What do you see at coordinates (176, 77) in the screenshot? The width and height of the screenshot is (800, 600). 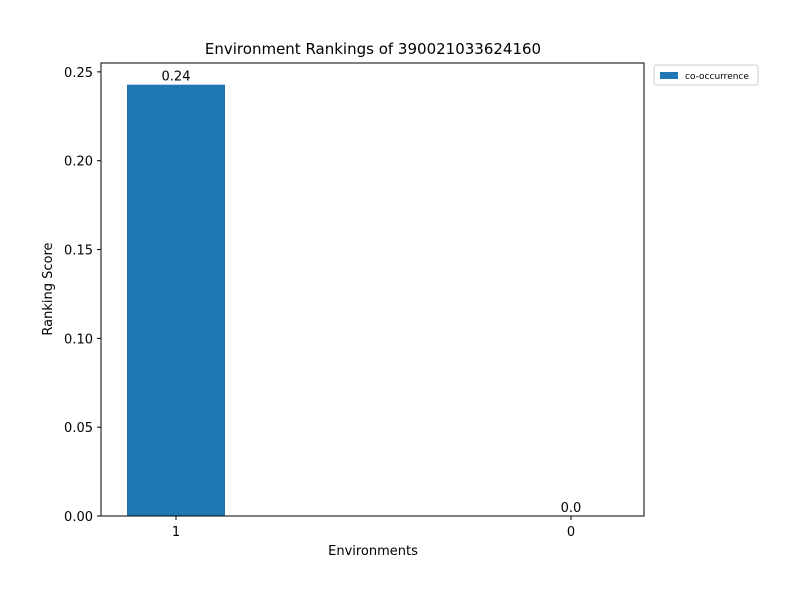 I see `data-label-1: 0.24` at bounding box center [176, 77].